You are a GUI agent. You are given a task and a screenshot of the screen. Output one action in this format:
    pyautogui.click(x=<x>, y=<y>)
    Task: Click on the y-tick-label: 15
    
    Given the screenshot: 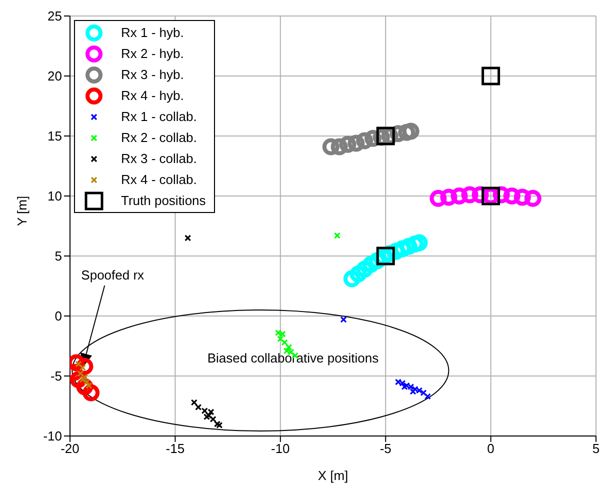 What is the action you would take?
    pyautogui.click(x=55, y=136)
    